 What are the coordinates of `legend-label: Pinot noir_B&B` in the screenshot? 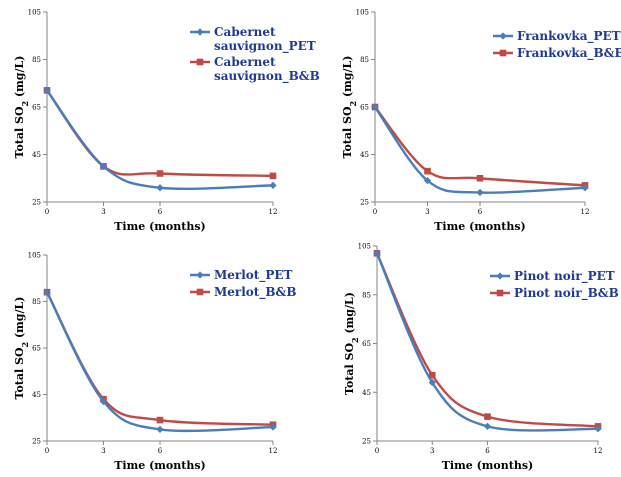 It's located at (566, 293).